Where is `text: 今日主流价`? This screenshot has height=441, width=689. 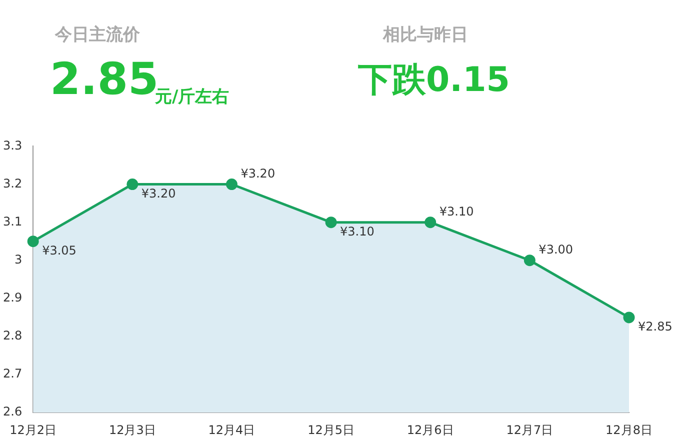
text: 今日主流价 is located at coordinates (97, 35).